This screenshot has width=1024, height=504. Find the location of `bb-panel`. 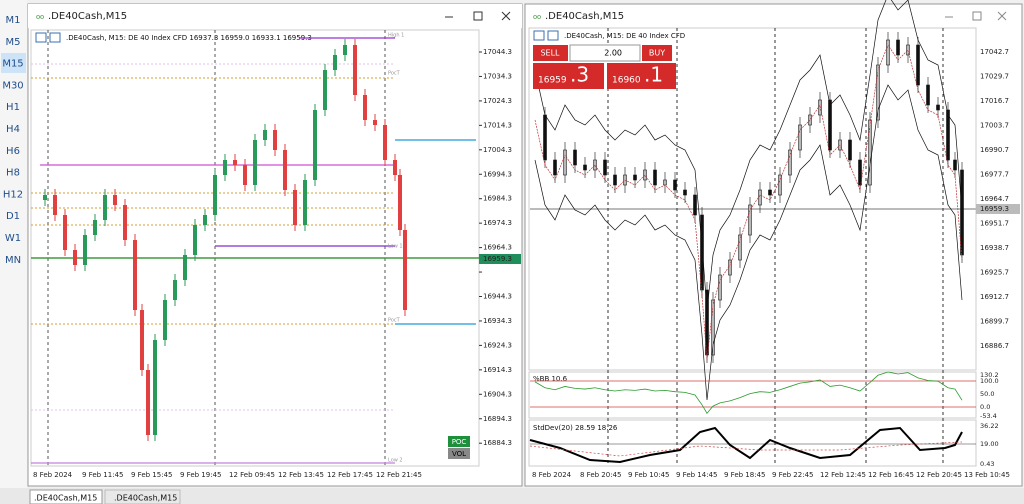

bb-panel is located at coordinates (752, 395).